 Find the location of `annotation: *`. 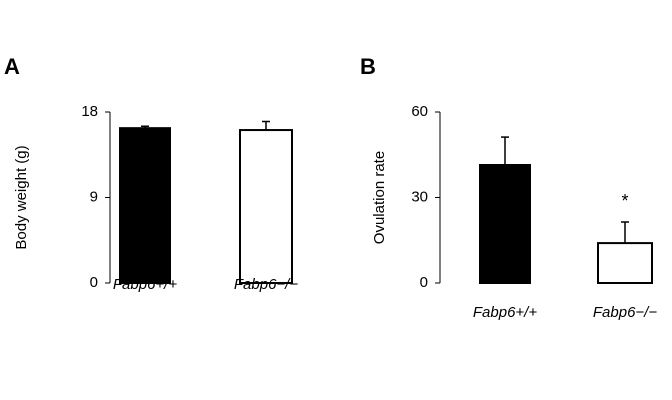

annotation: * is located at coordinates (624, 201).